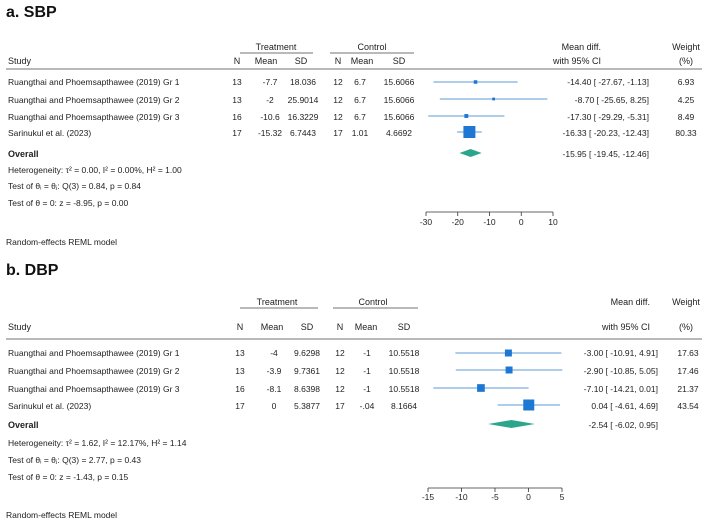  I want to click on x-tick-label: 10, so click(553, 222).